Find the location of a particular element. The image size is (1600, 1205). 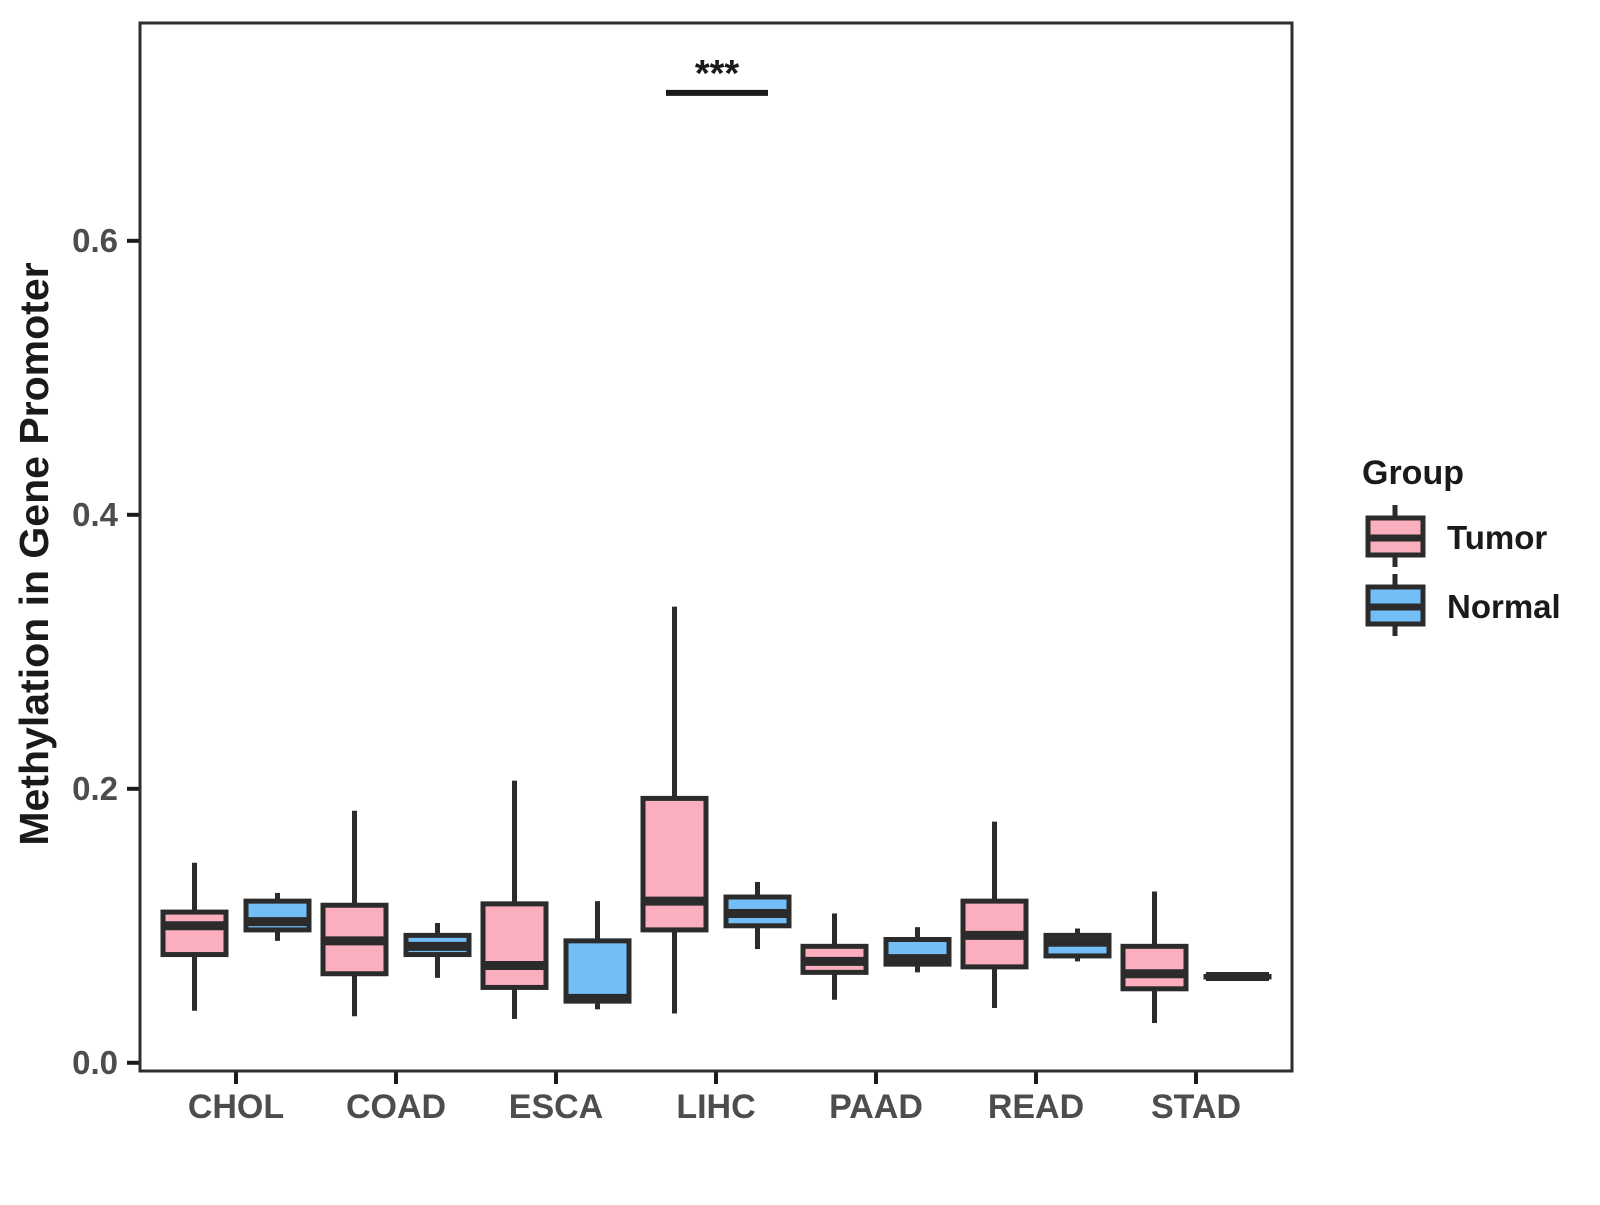

x-tick-label: CHOL is located at coordinates (236, 1107).